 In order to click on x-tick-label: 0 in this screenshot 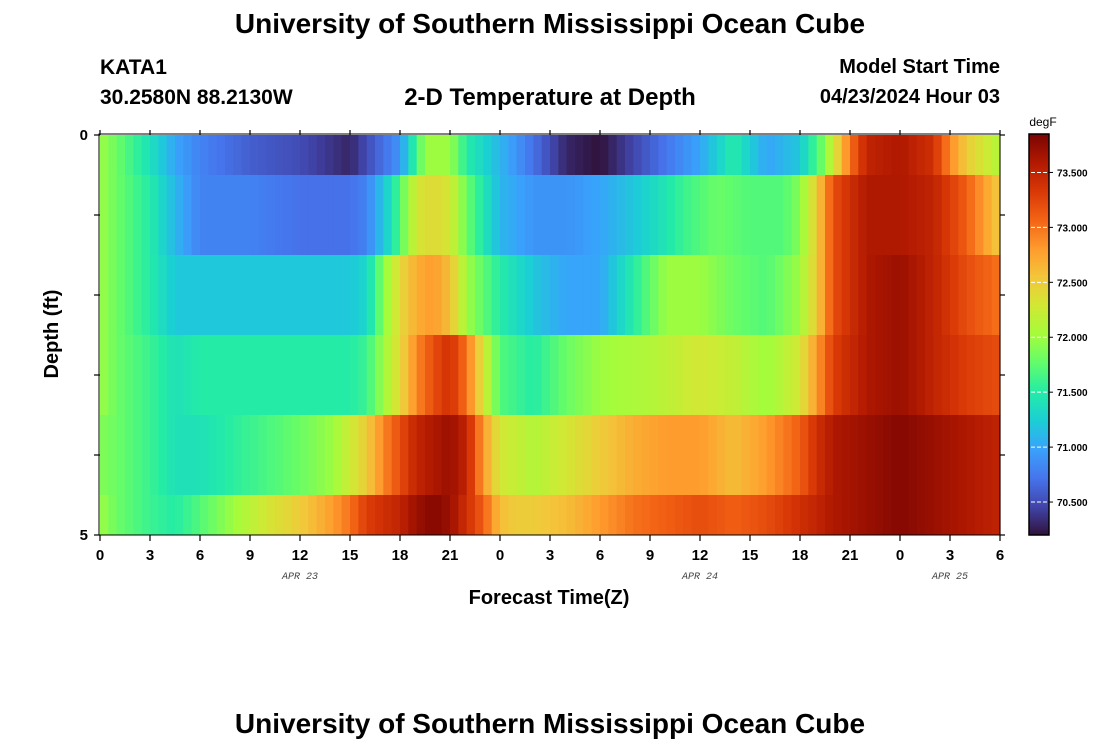, I will do `click(100, 555)`.